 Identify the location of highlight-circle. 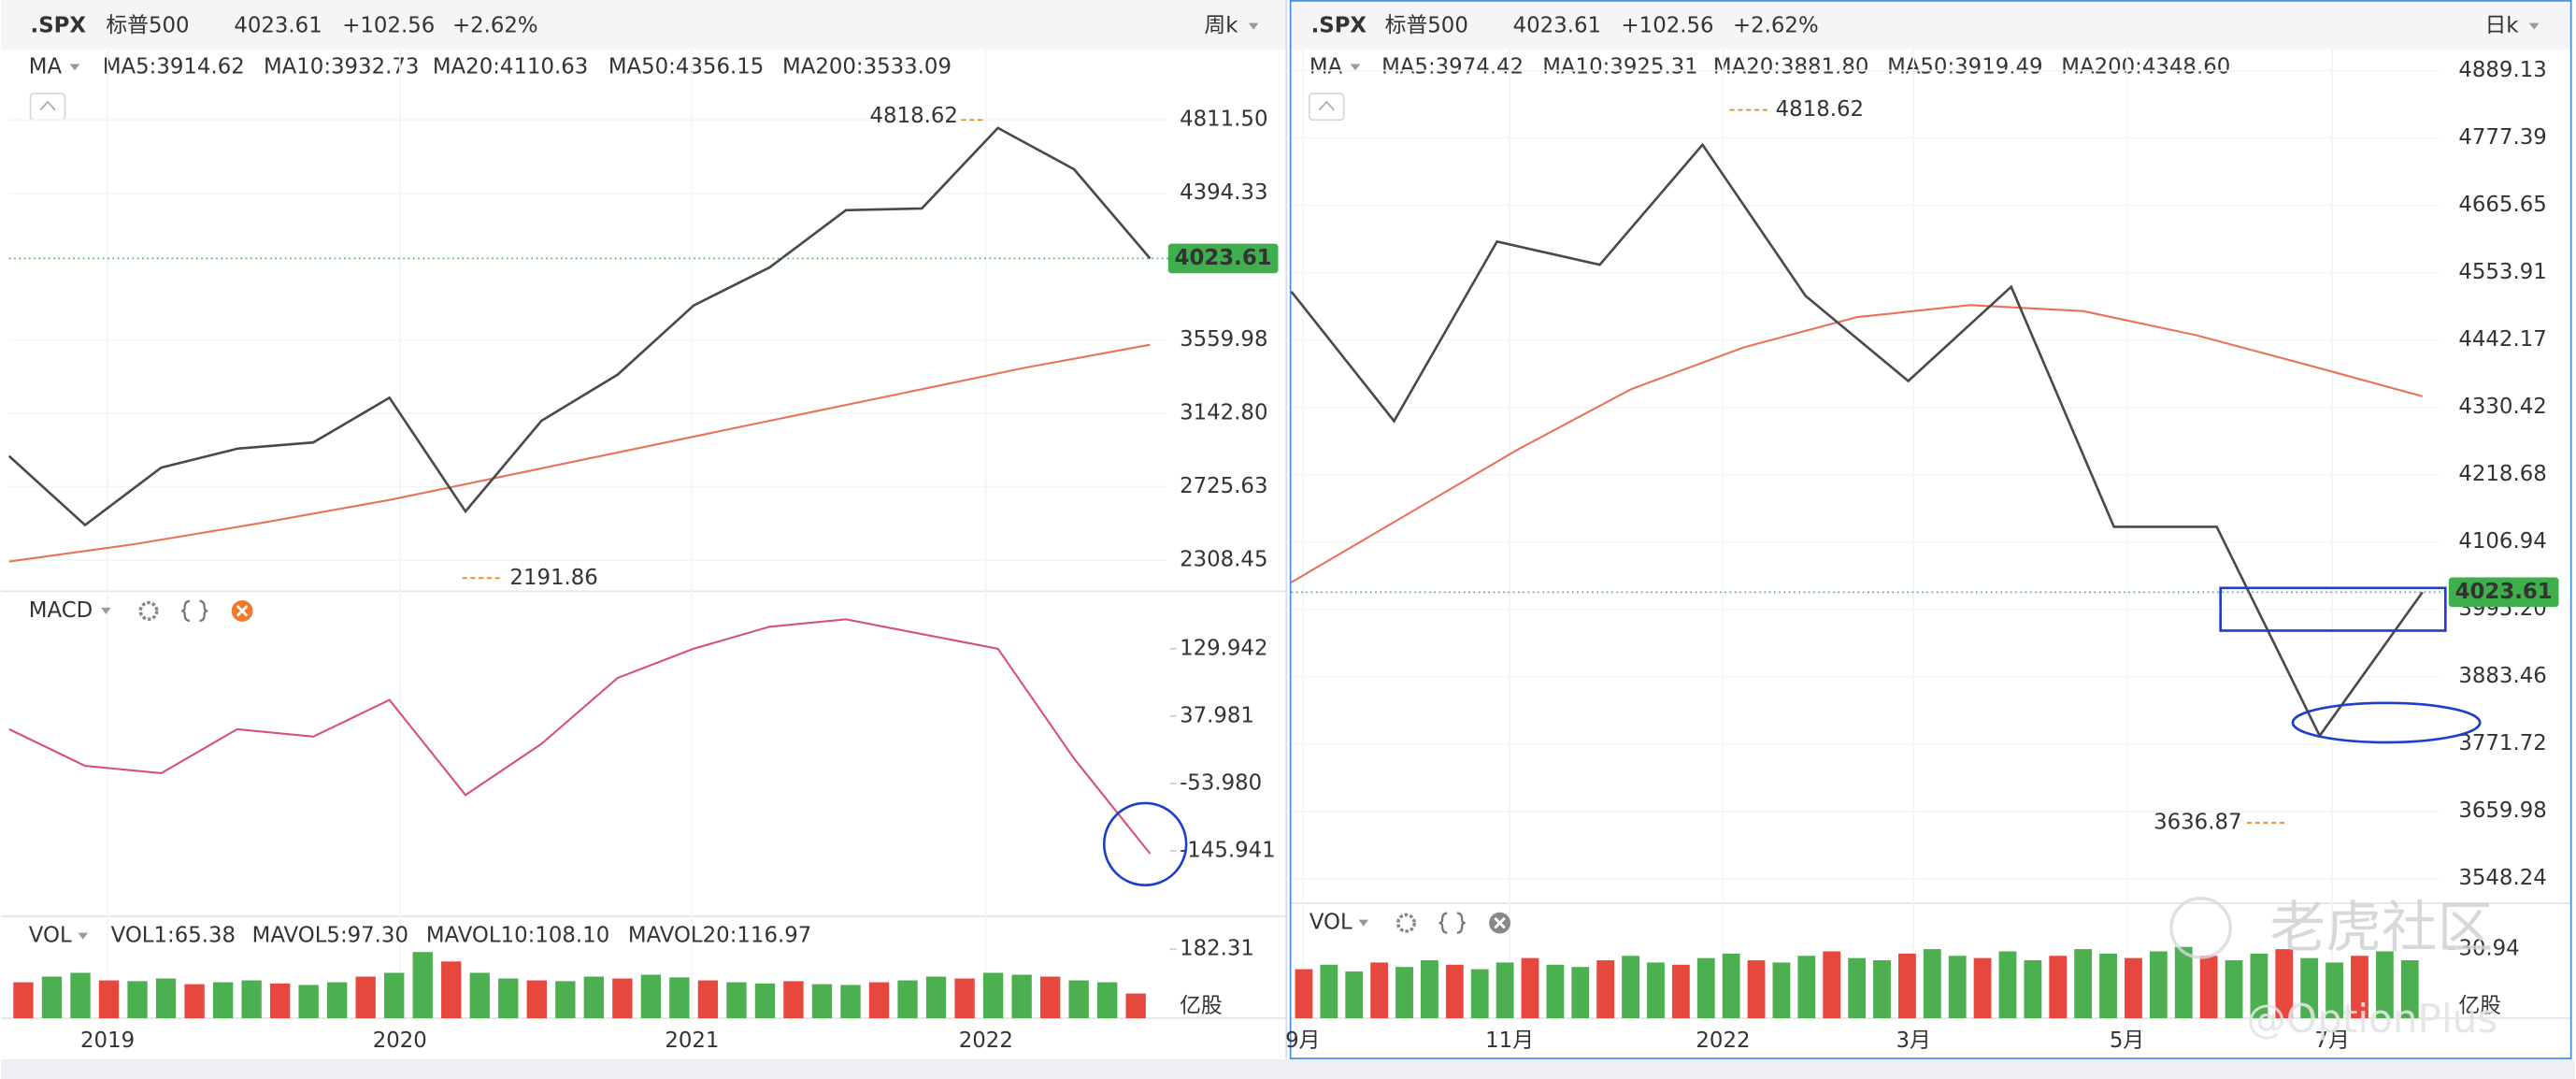
(1145, 844).